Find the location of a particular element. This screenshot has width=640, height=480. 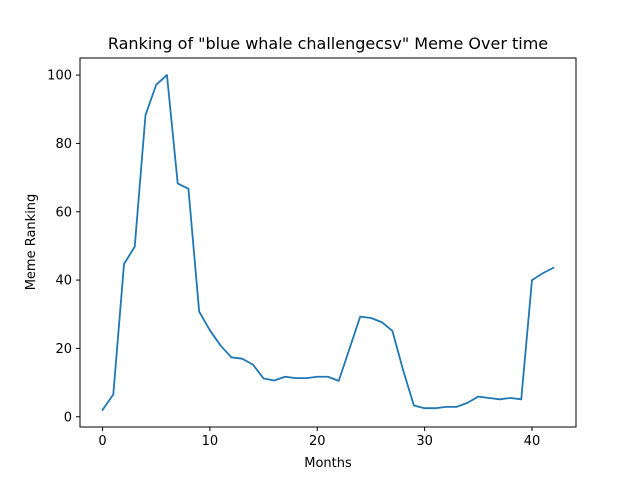

x-tick-label: 40 is located at coordinates (532, 441).